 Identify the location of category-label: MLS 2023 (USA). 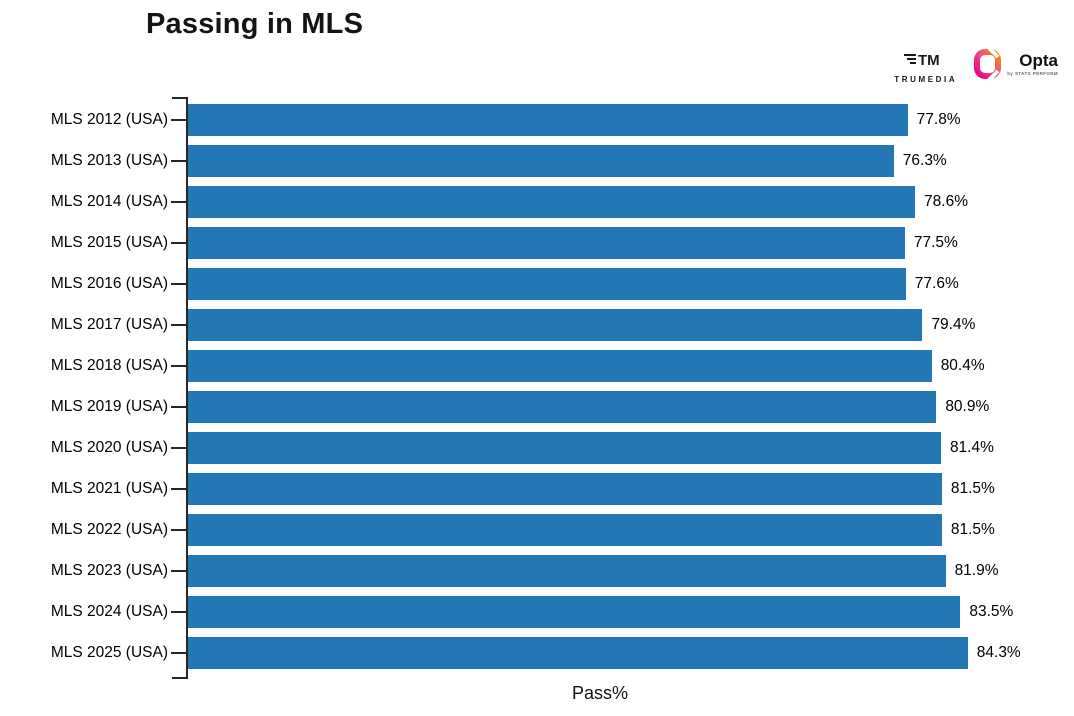
(109, 570).